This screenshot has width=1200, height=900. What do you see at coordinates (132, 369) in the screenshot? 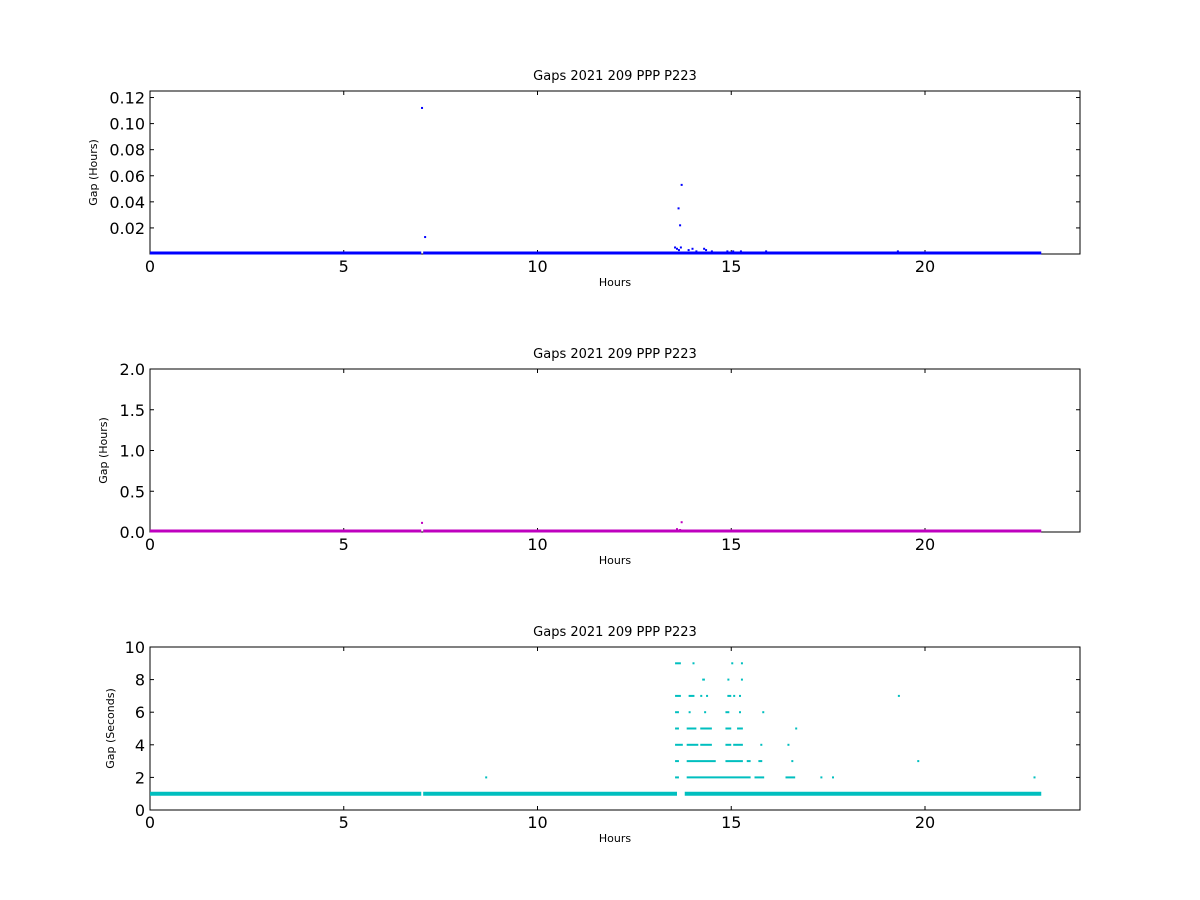
I see `y-tick-label: 2.0` at bounding box center [132, 369].